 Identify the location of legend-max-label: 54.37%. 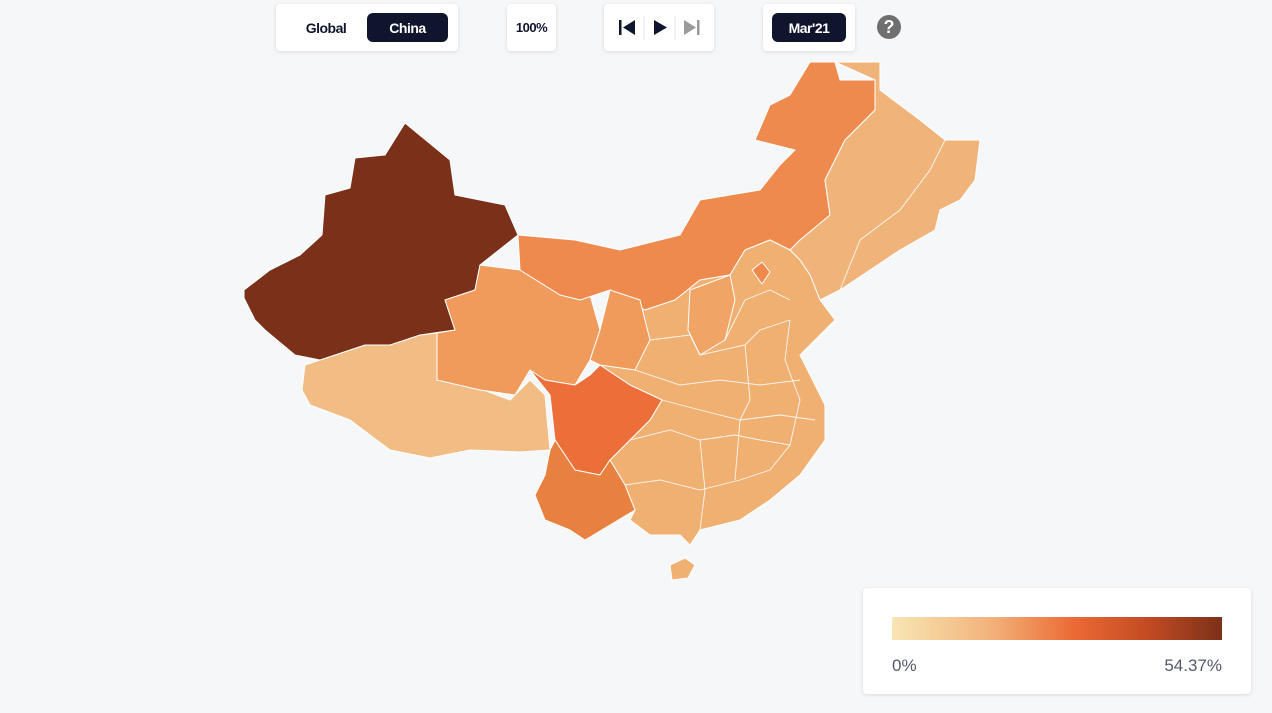
(1193, 665).